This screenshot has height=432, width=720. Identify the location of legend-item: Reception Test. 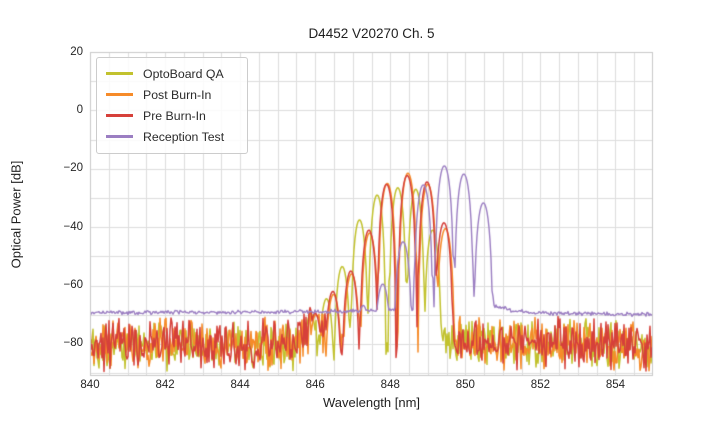
(172, 136).